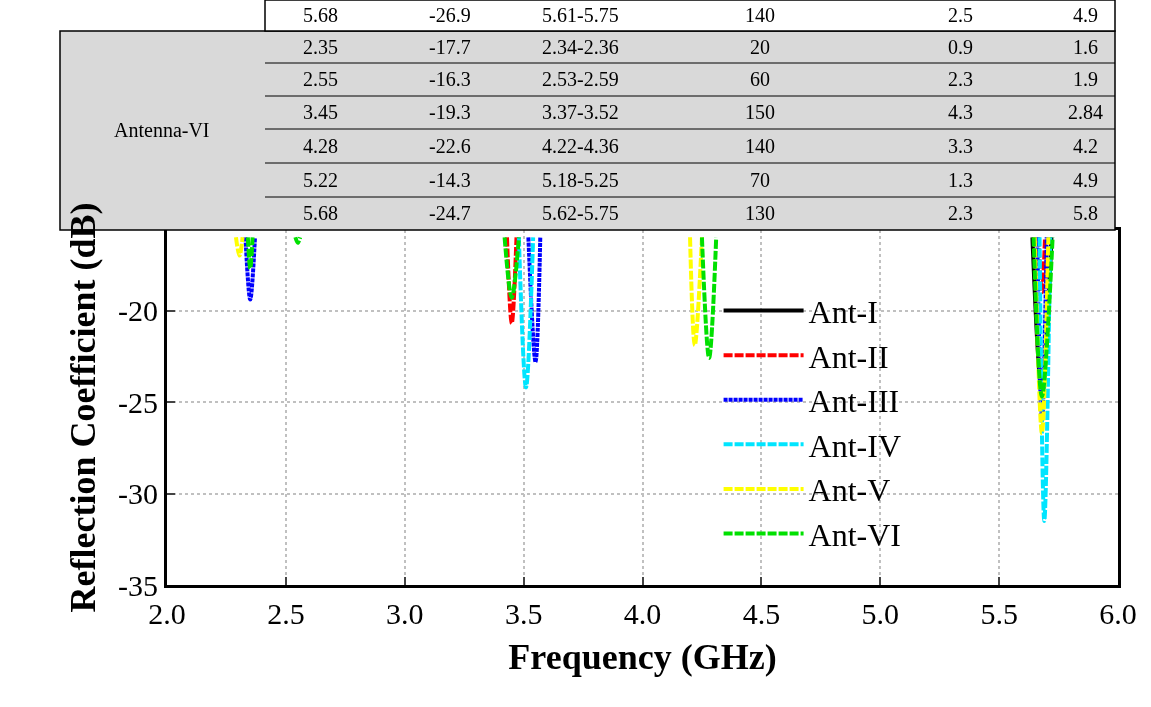  I want to click on text: -22.6, so click(450, 146).